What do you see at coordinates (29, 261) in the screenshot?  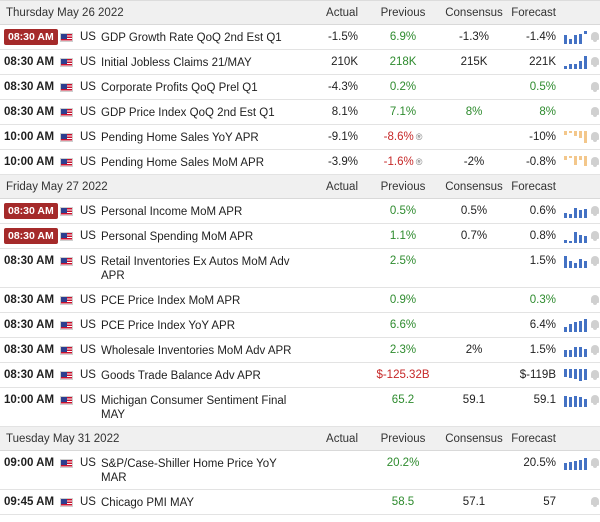 I see `event-time: 08:30 AM` at bounding box center [29, 261].